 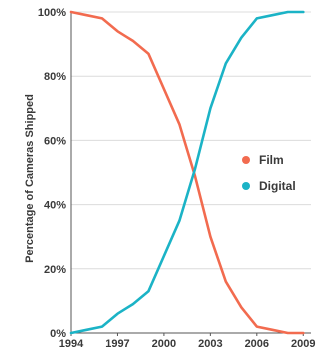 What do you see at coordinates (55, 270) in the screenshot?
I see `y-tick-label: 20%` at bounding box center [55, 270].